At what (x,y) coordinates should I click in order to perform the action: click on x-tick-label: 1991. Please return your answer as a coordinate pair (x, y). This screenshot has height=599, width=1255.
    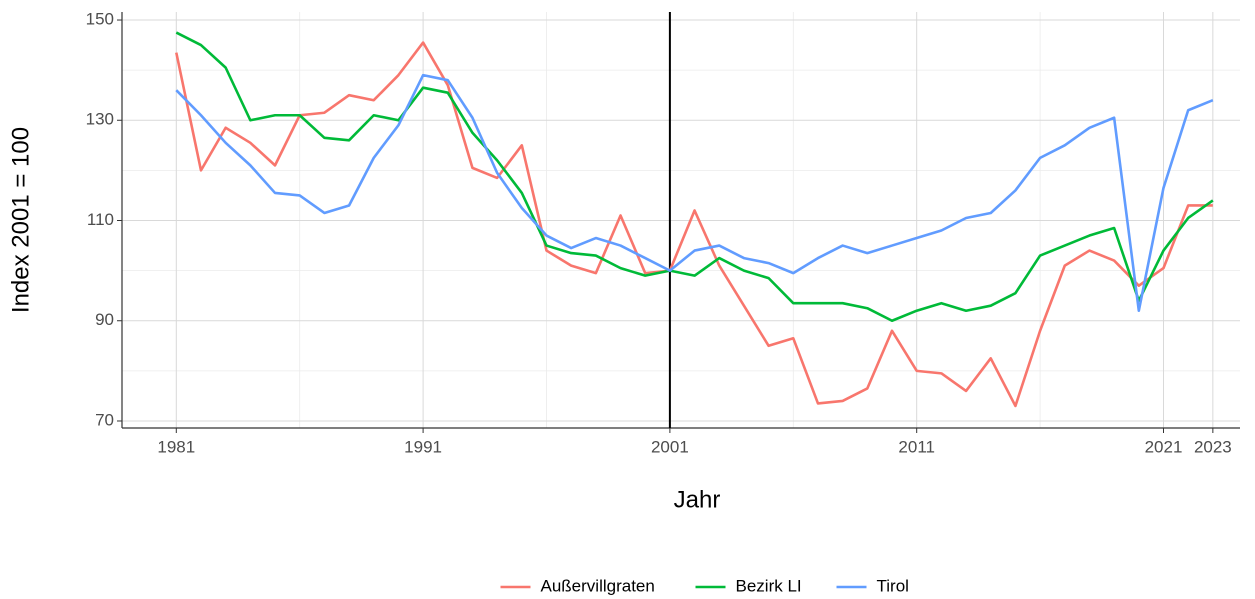
    Looking at the image, I should click on (423, 446).